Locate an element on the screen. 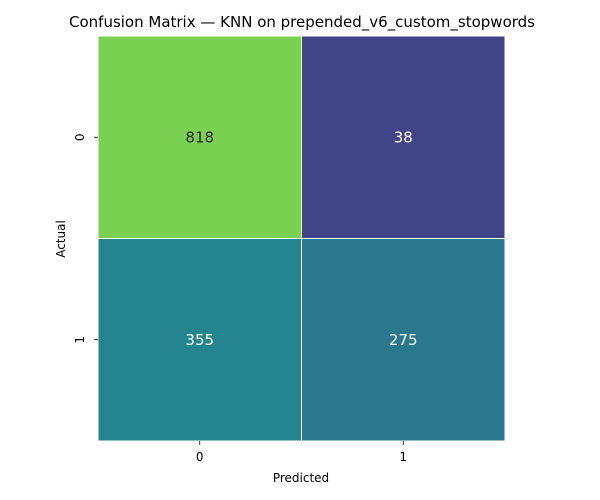 The height and width of the screenshot is (500, 600). cell-value-label: 355 is located at coordinates (199, 340).